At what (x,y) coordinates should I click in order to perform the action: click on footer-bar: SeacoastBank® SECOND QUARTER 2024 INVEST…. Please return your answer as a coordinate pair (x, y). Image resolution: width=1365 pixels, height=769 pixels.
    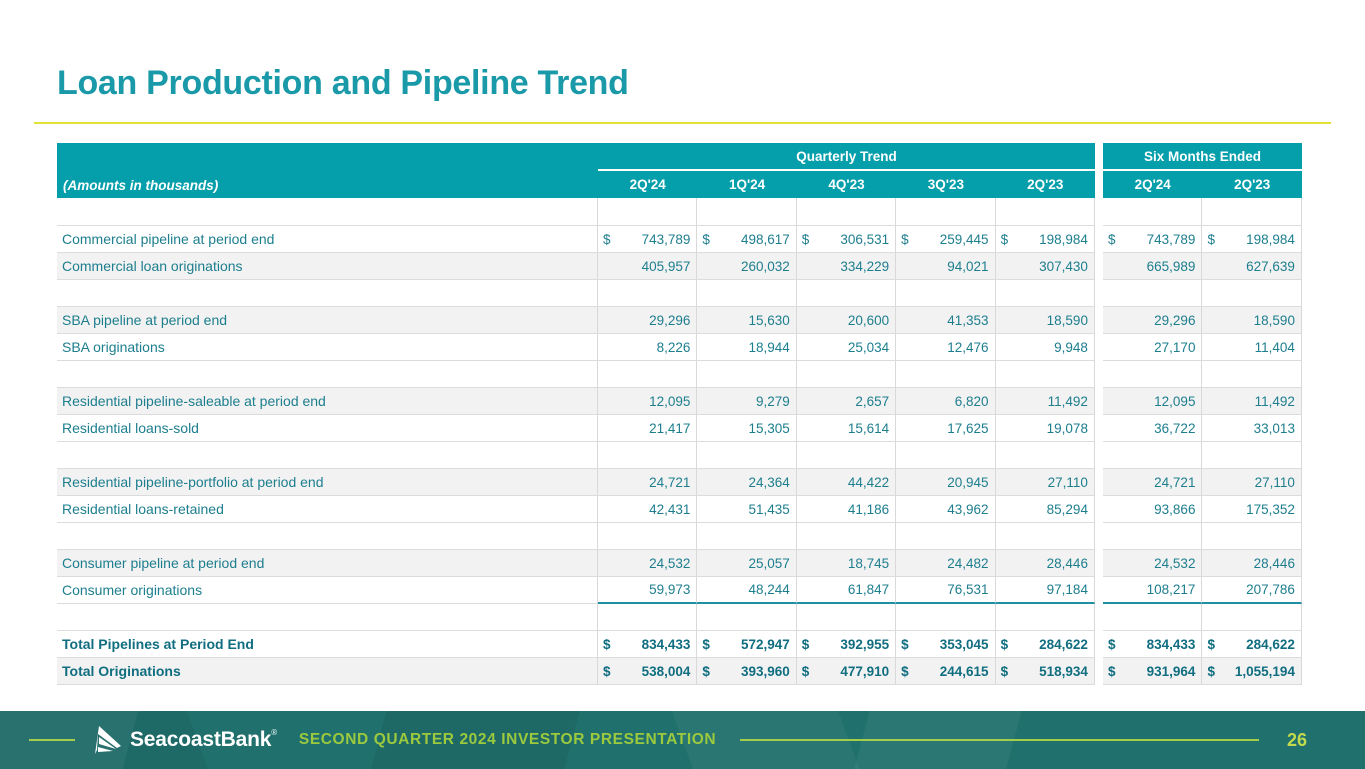
    Looking at the image, I should click on (682, 740).